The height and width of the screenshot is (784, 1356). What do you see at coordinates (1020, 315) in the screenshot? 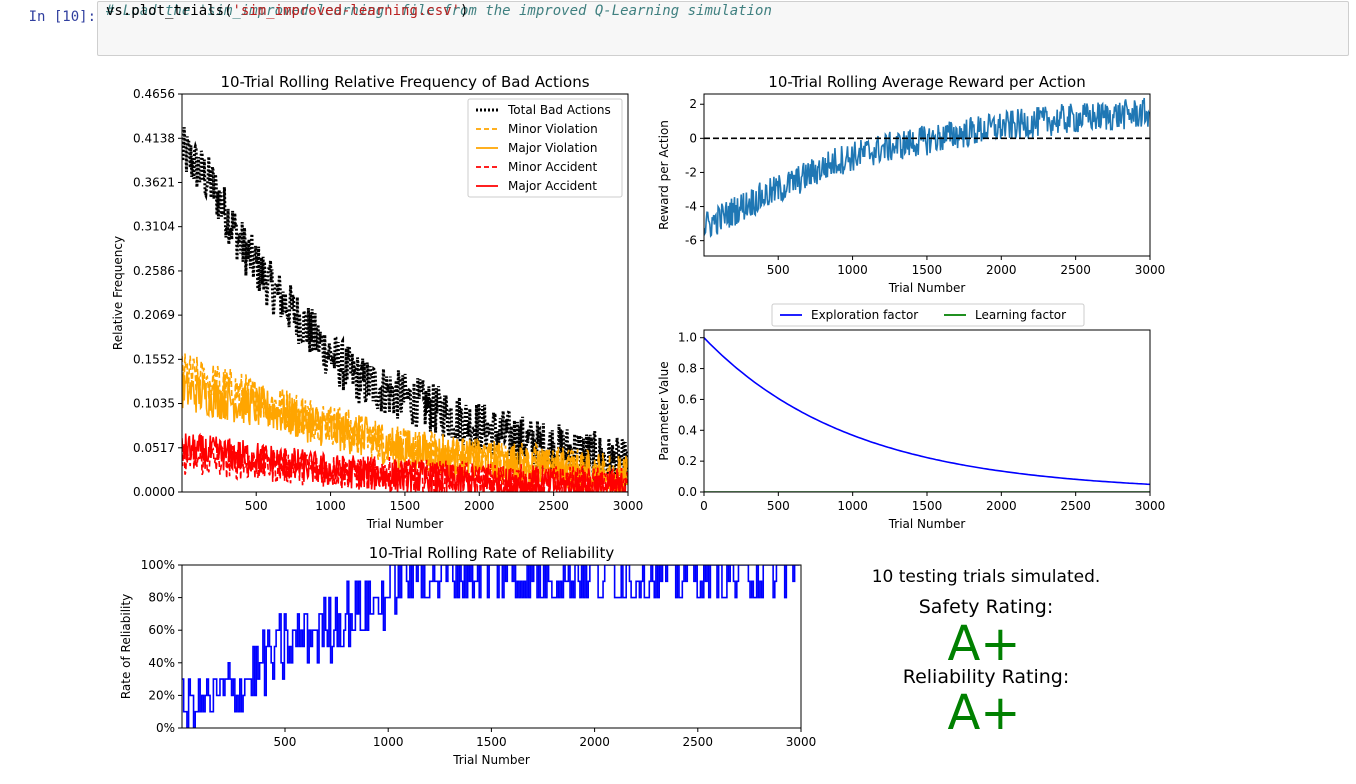
I see `legend-label: Learning factor` at bounding box center [1020, 315].